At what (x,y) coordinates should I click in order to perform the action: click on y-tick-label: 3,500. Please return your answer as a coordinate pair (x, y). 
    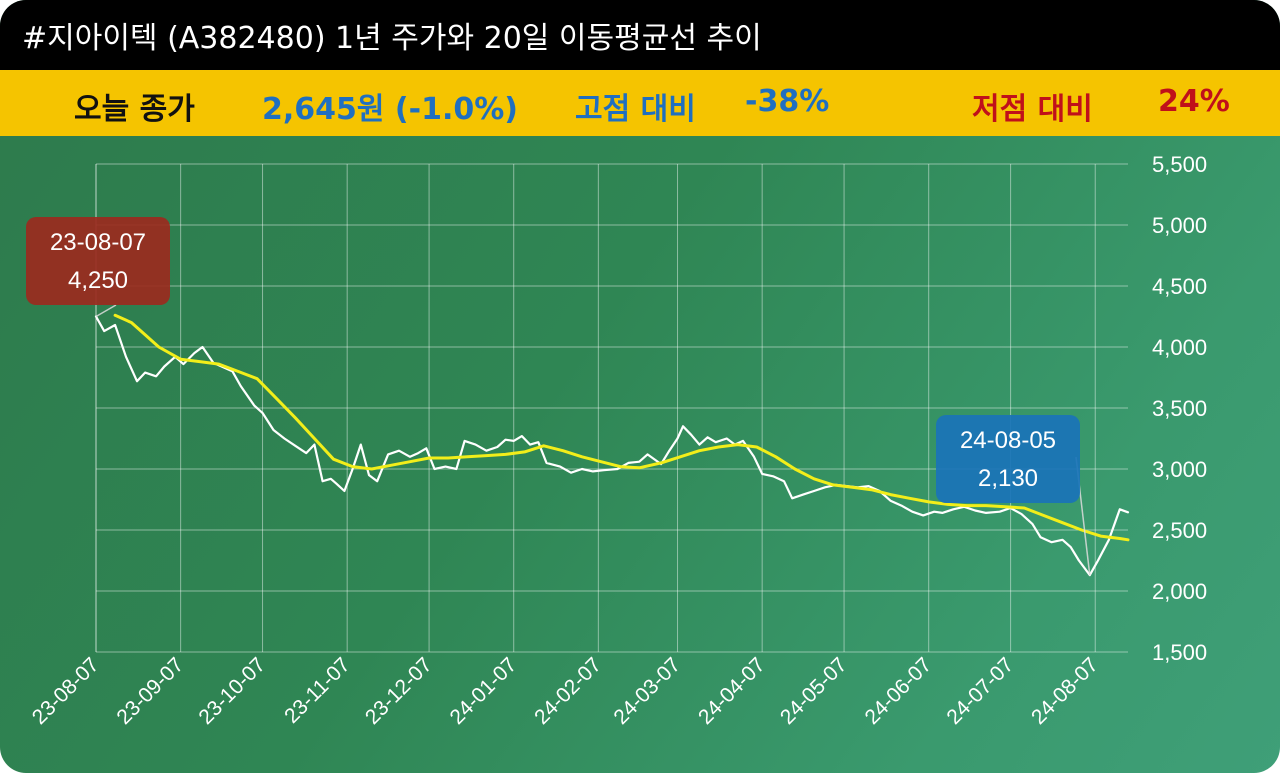
    Looking at the image, I should click on (1179, 408).